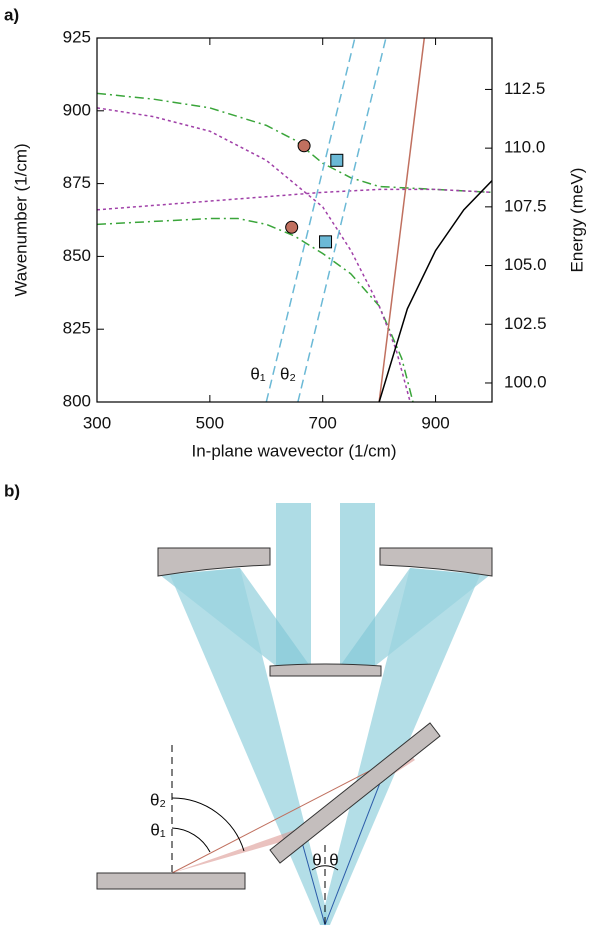 The image size is (599, 927). What do you see at coordinates (525, 381) in the screenshot?
I see `y2-tick-label: 100.0` at bounding box center [525, 381].